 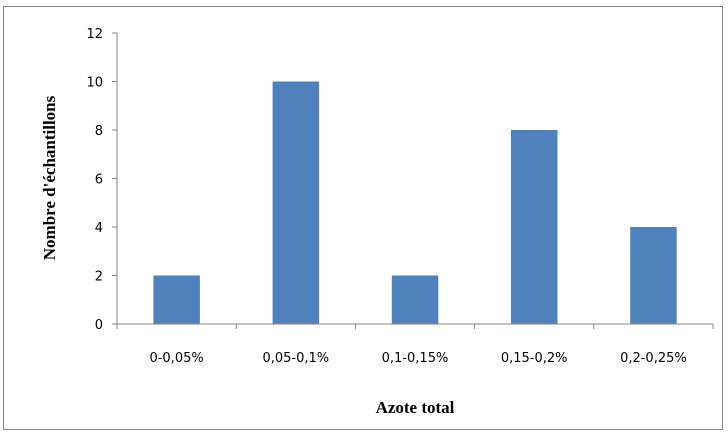 What do you see at coordinates (99, 325) in the screenshot?
I see `y-tick-label: 0` at bounding box center [99, 325].